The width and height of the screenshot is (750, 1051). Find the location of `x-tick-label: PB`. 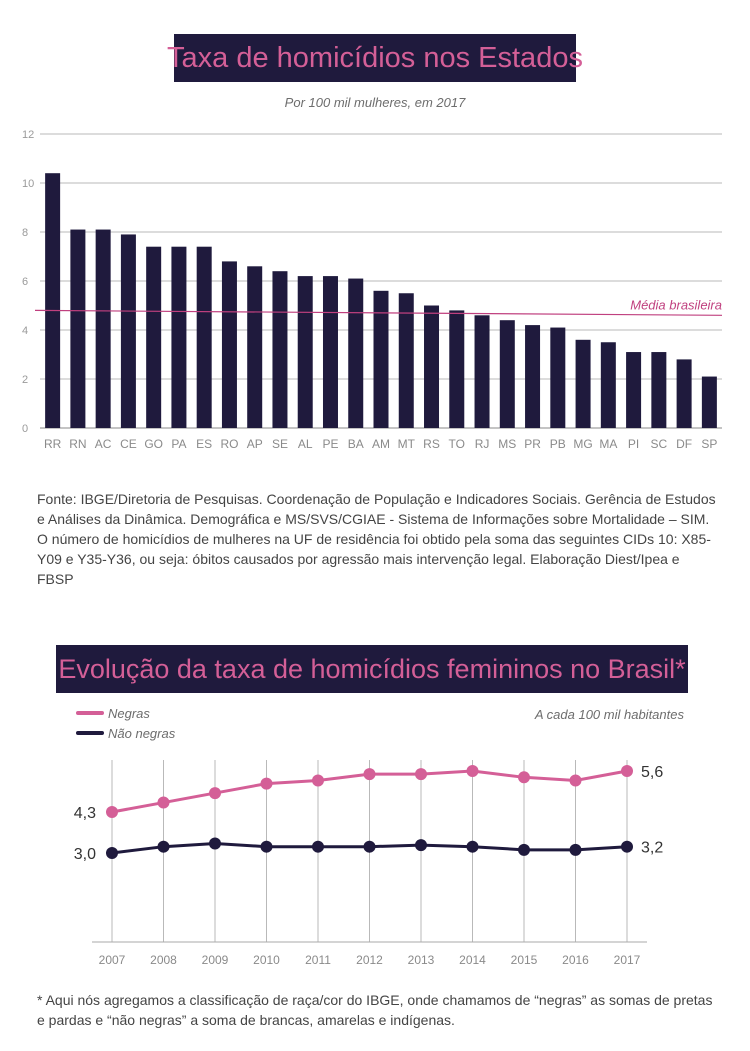

x-tick-label: PB is located at coordinates (558, 444).